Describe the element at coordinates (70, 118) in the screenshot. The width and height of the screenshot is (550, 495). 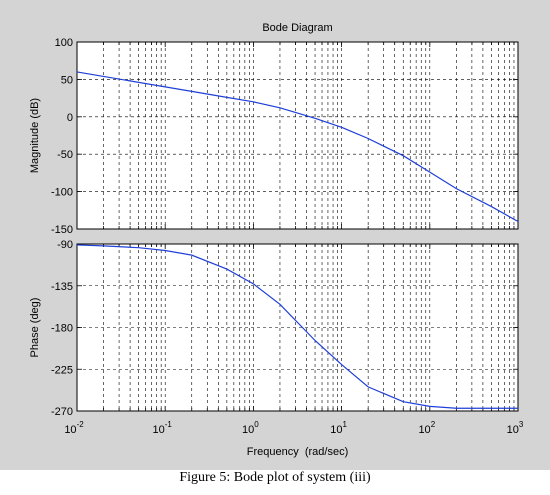
I see `magnitude-ytick-label: 0` at that location.